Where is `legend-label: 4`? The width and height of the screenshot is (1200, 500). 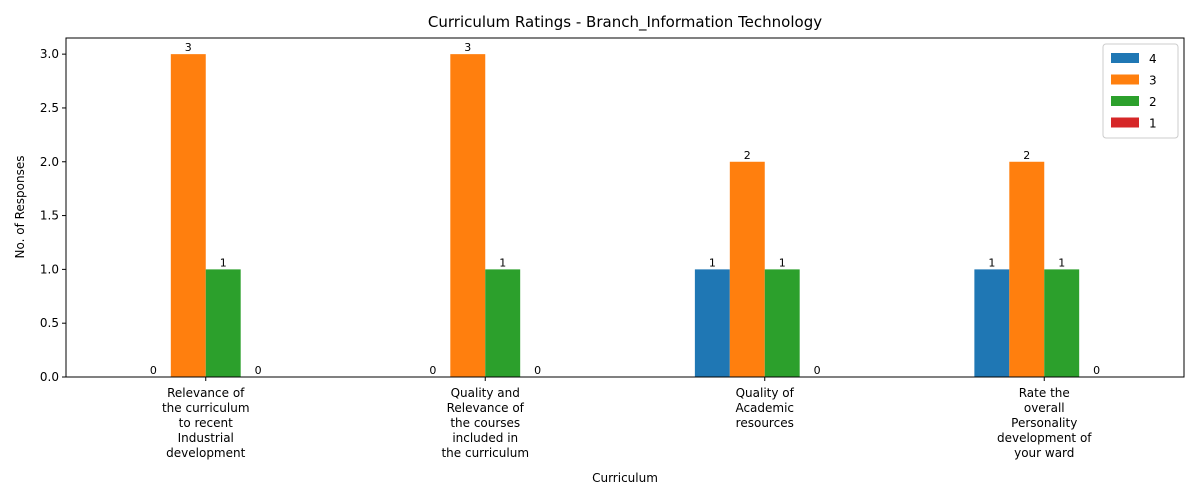
legend-label: 4 is located at coordinates (1153, 59).